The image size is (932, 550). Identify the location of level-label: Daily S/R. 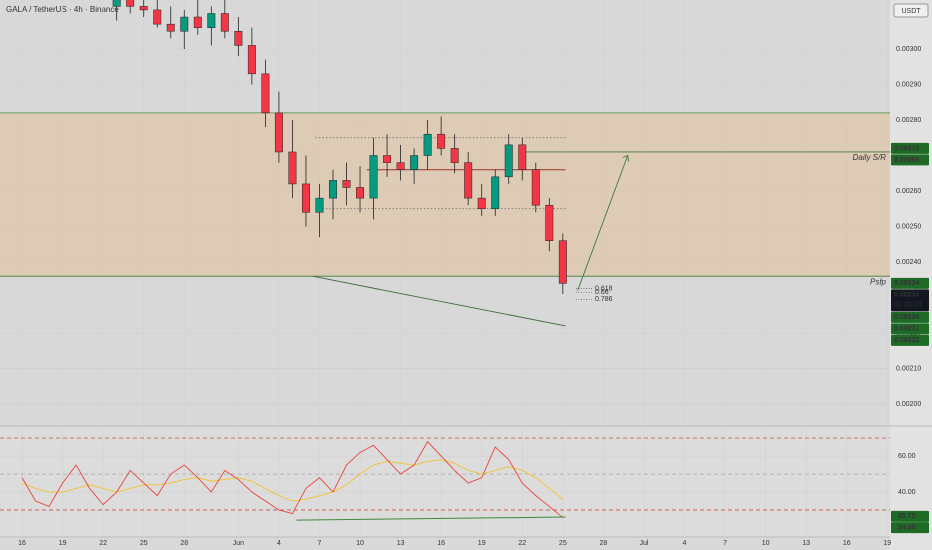
(870, 157).